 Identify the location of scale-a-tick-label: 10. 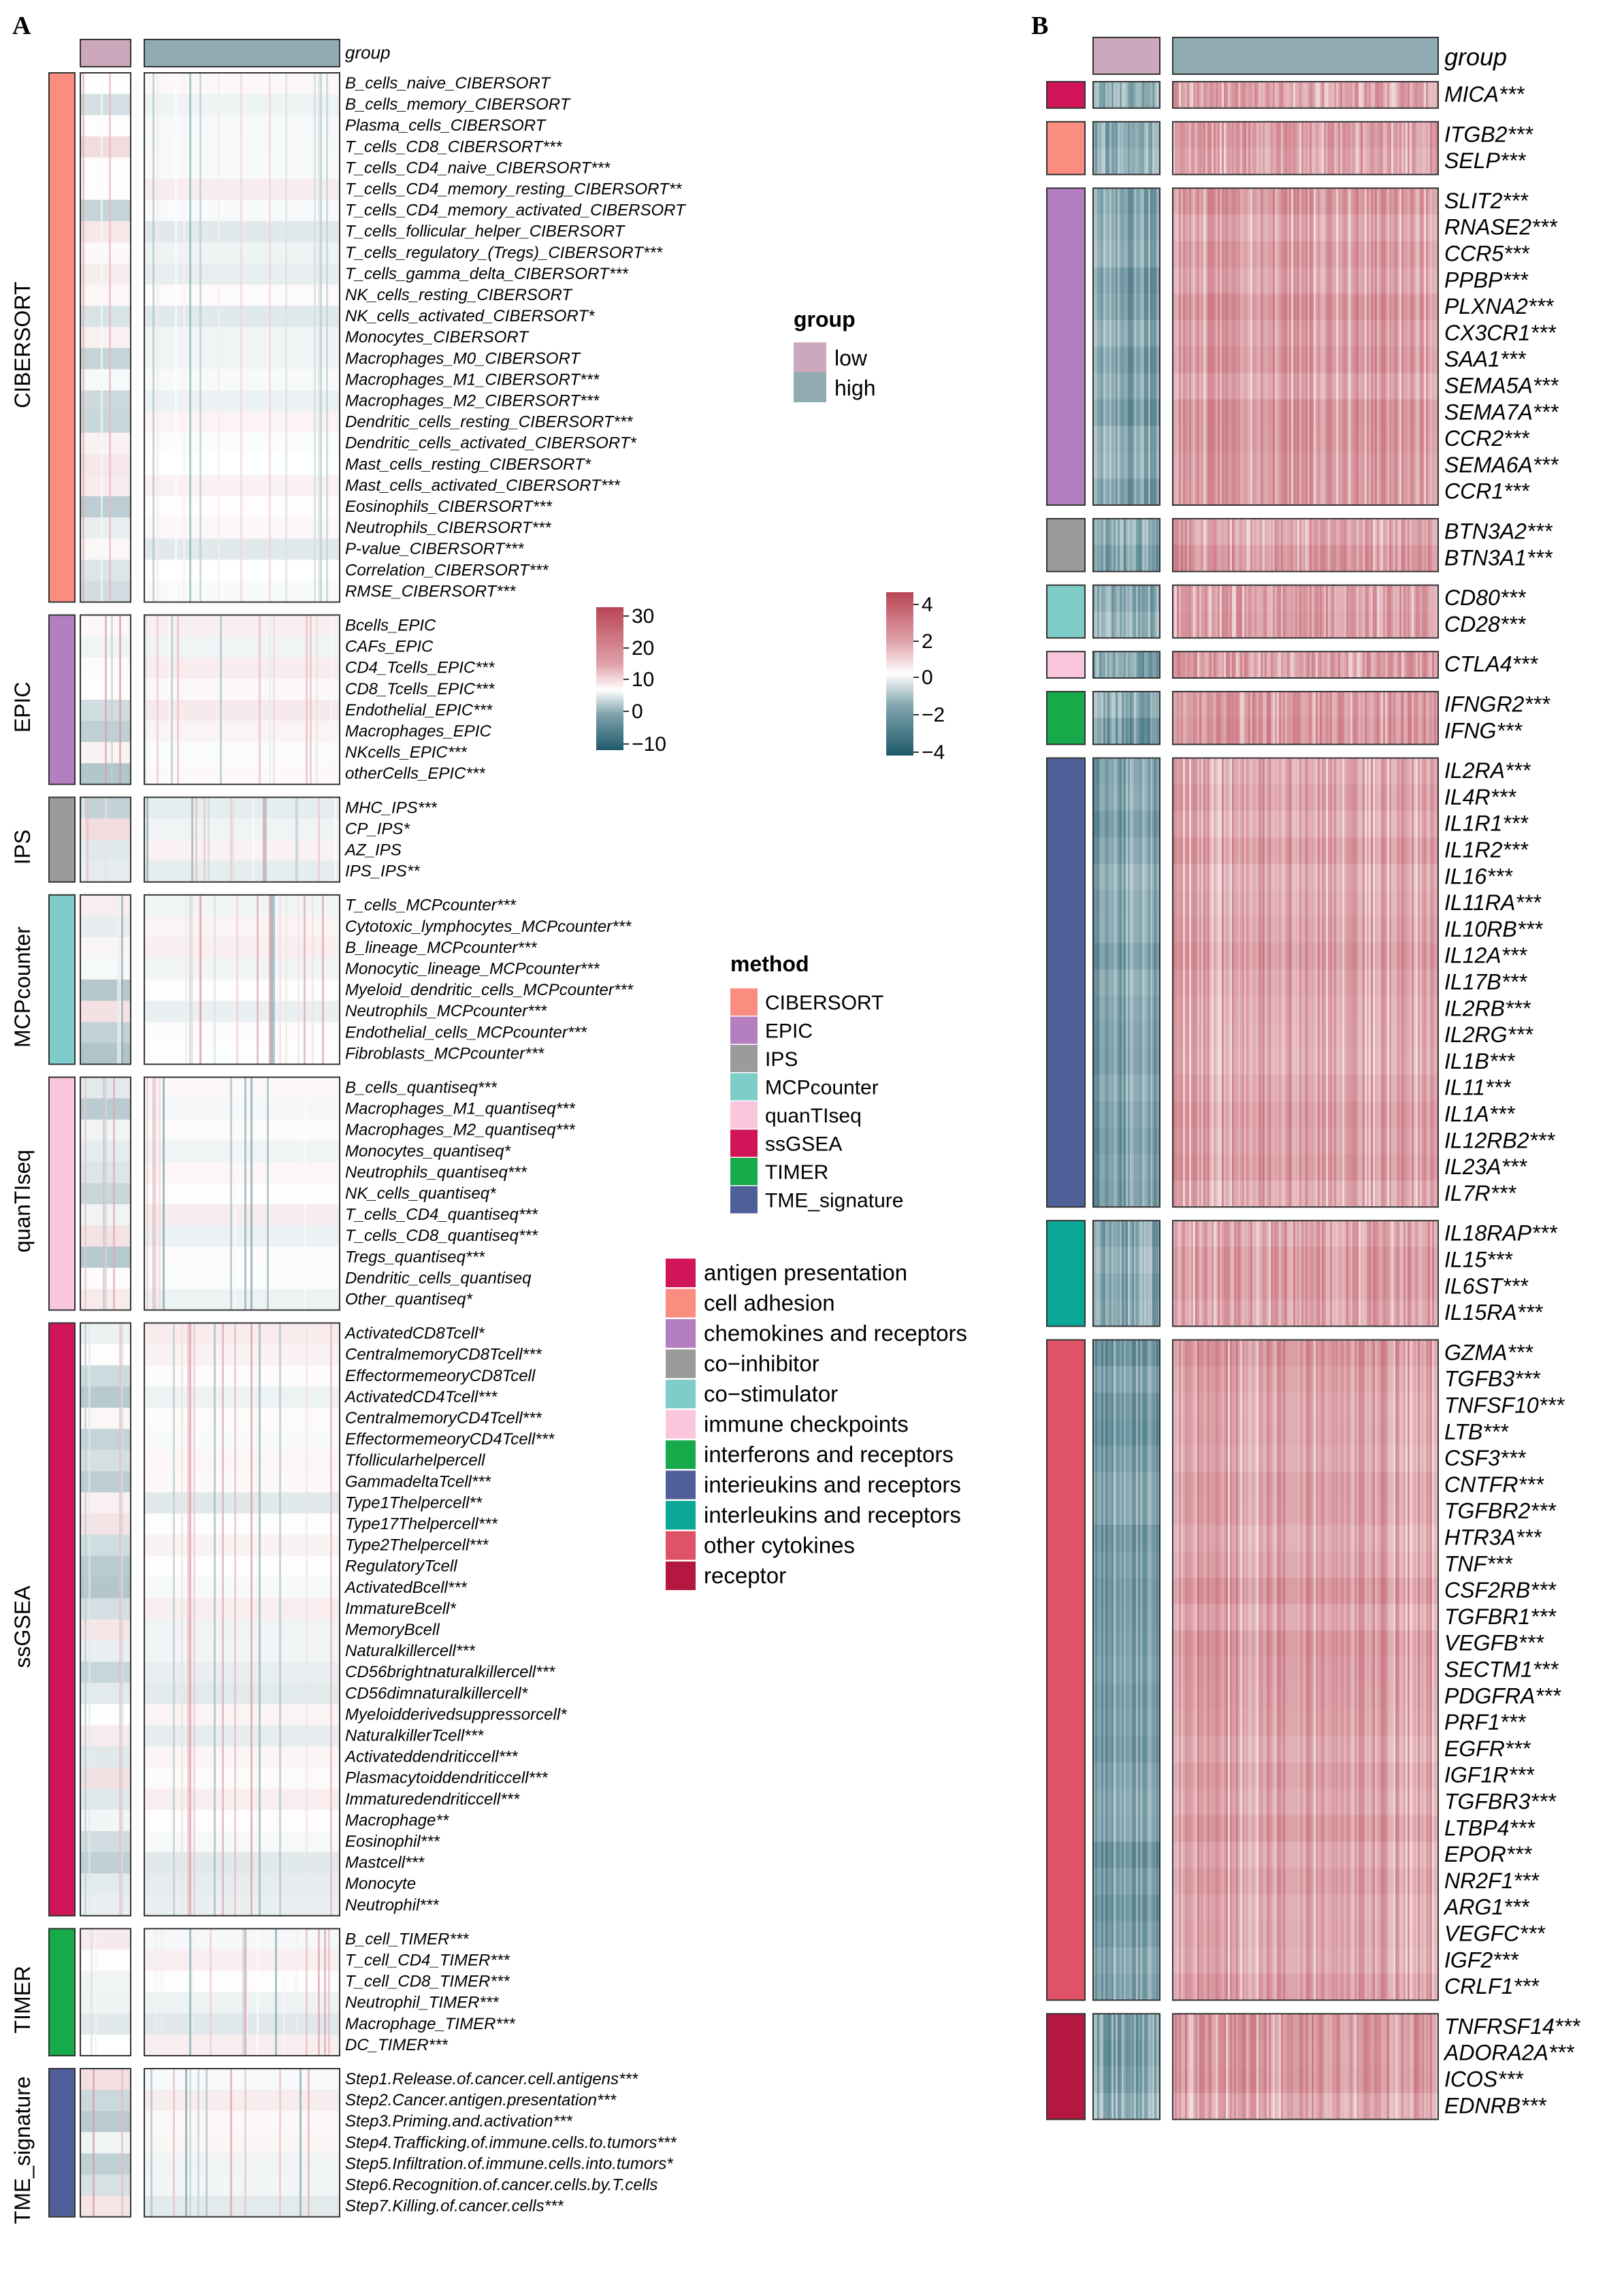
(643, 679).